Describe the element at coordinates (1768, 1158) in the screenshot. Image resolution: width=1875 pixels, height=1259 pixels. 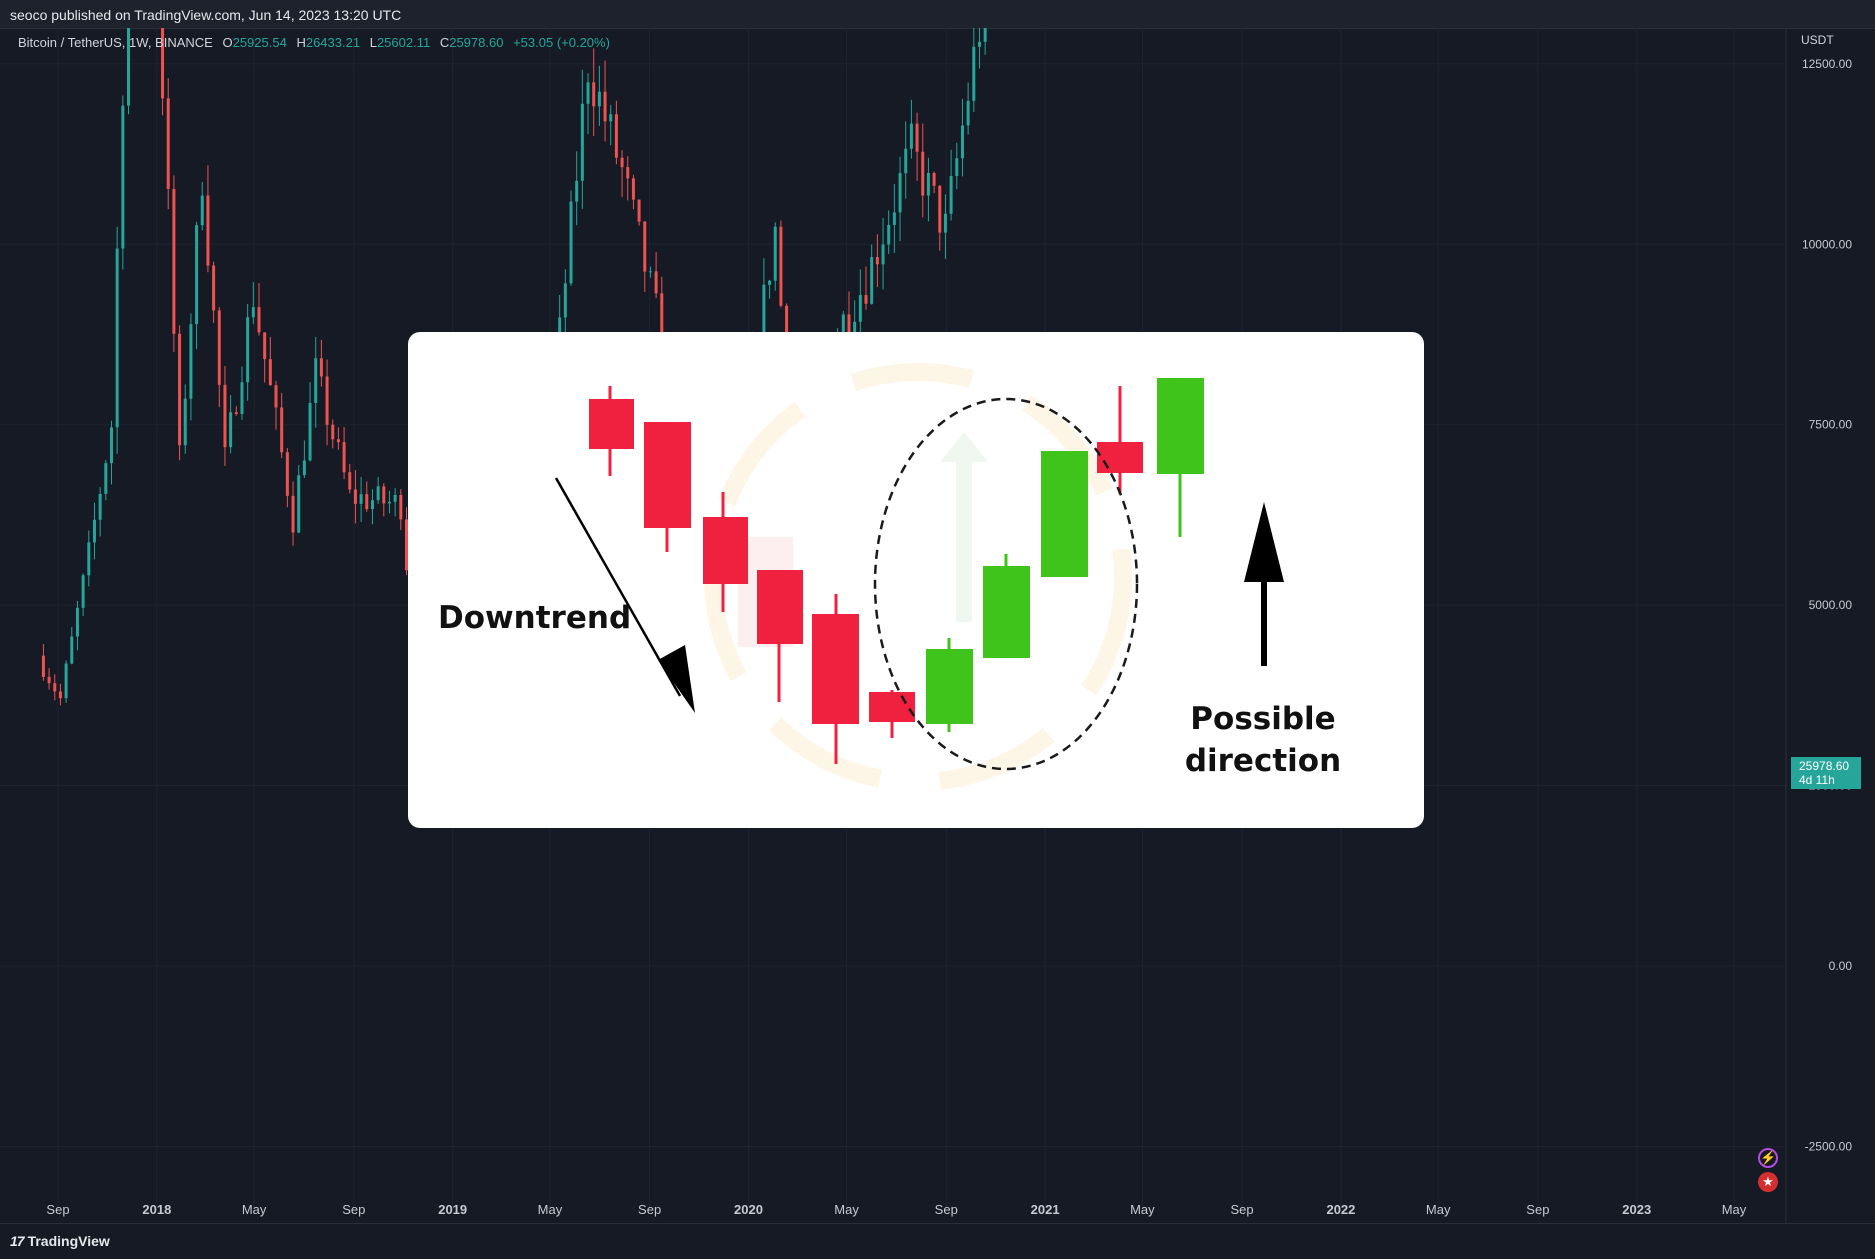
I see `bolt-icon: ⚡` at that location.